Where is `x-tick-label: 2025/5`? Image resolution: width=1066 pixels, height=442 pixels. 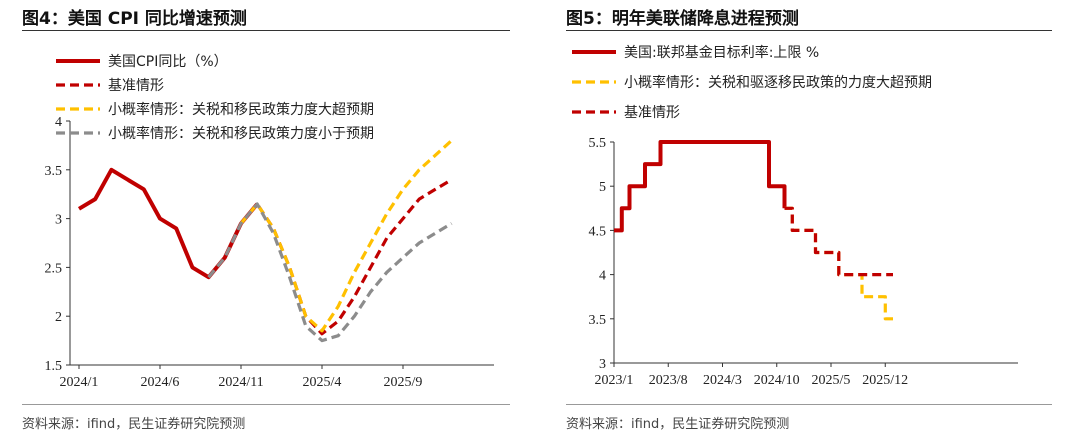 x-tick-label: 2025/5 is located at coordinates (831, 380).